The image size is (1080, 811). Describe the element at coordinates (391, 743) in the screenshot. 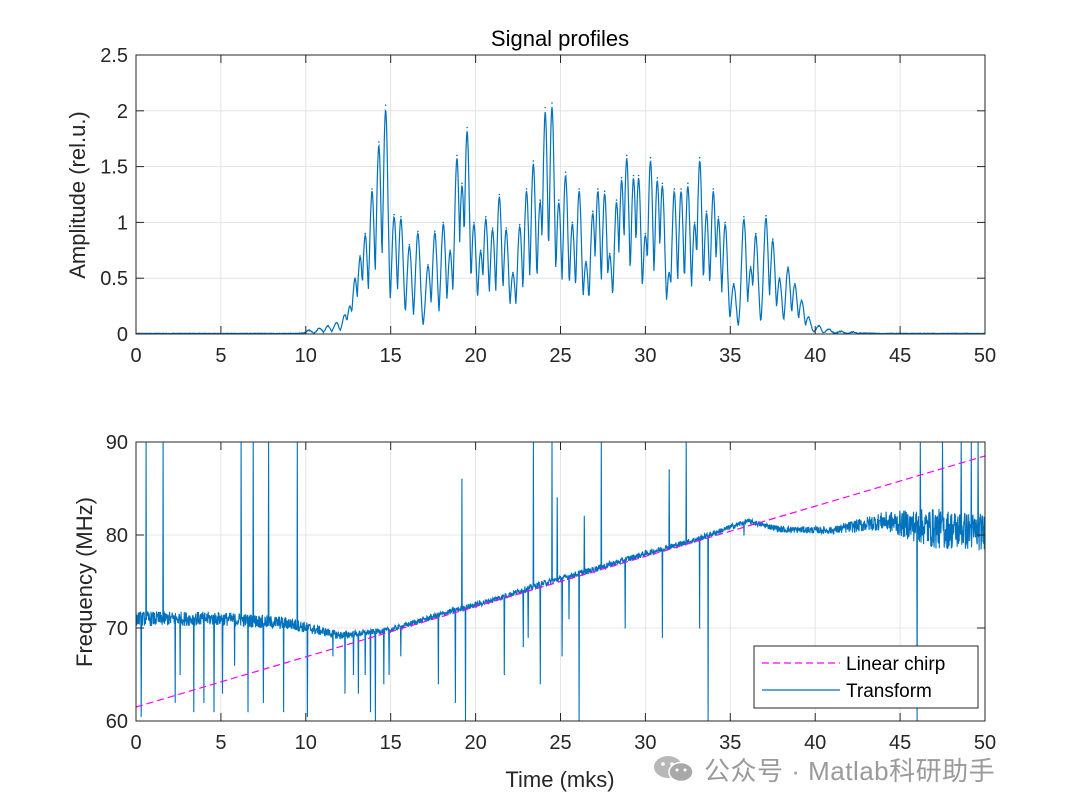

I see `x-tick-label: 15` at that location.